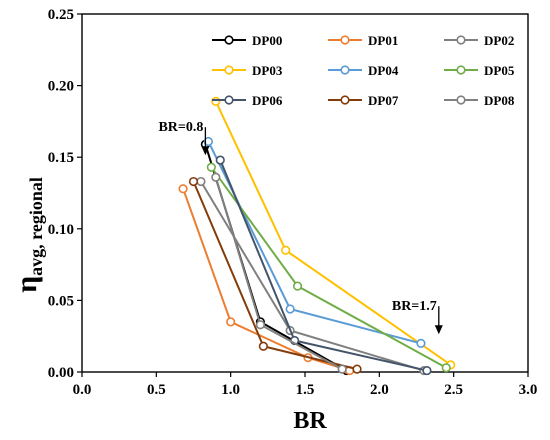  I want to click on legend-label: DP00, so click(267, 40).